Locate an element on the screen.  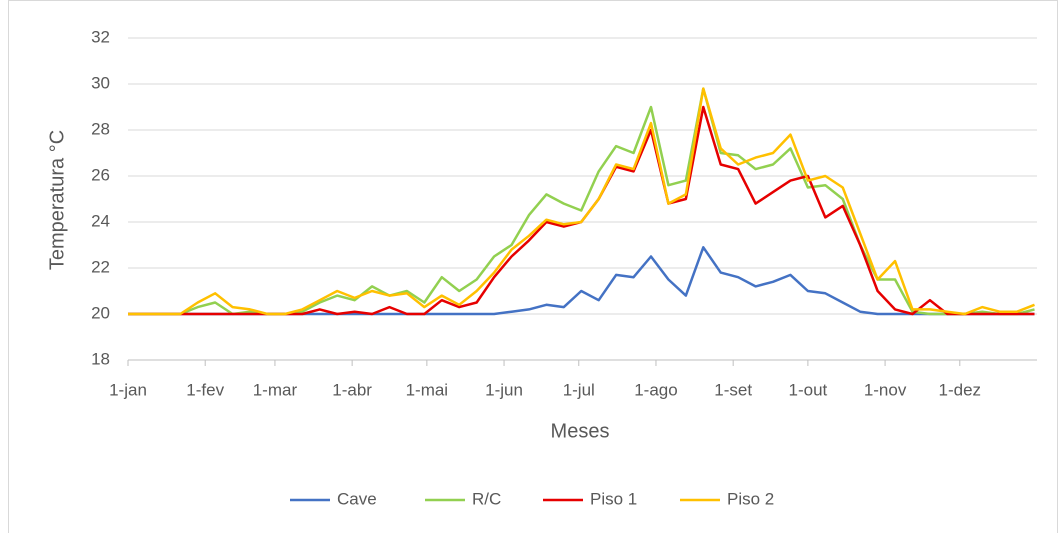
legend-label: Piso 1 is located at coordinates (613, 498).